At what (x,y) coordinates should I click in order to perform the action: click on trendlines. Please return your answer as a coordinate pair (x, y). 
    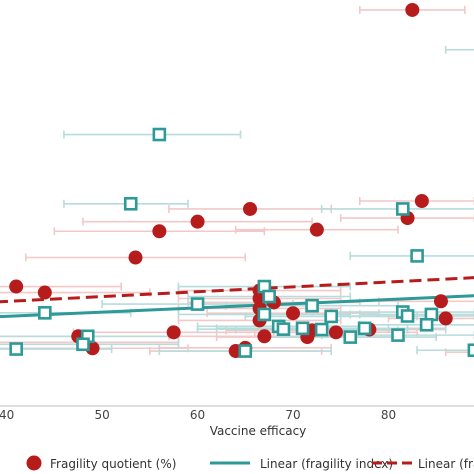
    Looking at the image, I should click on (237, 297).